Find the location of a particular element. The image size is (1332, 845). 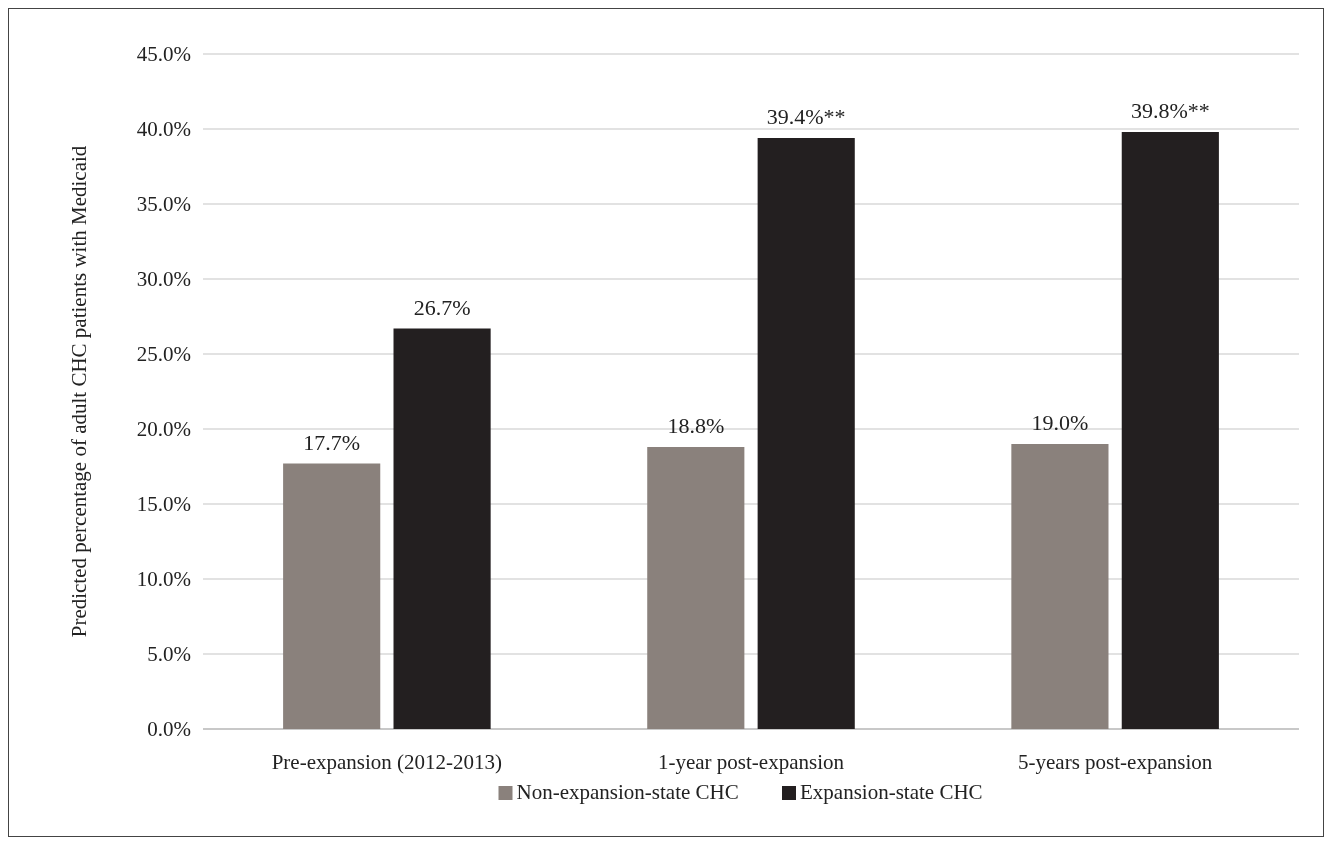

data-label: 39.8%** is located at coordinates (1170, 110).